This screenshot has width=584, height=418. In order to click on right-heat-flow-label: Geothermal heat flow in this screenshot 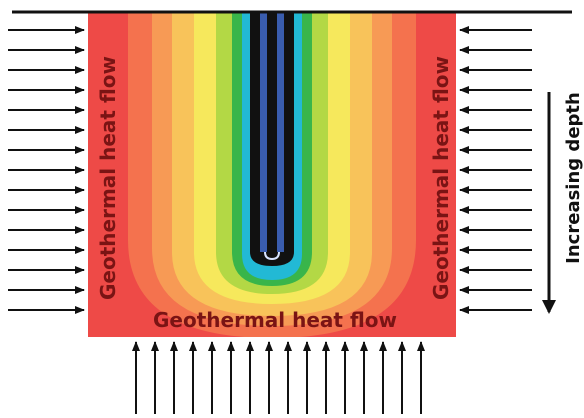, I will do `click(441, 178)`.